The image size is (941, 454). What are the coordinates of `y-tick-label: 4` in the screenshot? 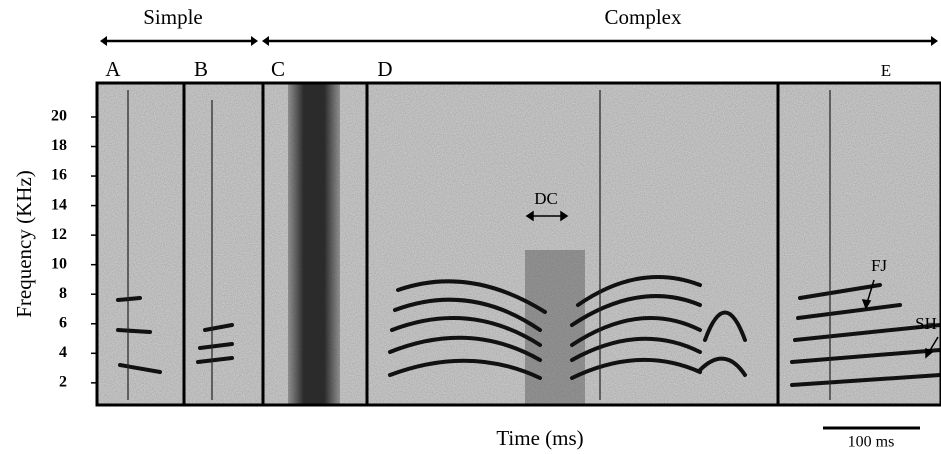 It's located at (63, 352).